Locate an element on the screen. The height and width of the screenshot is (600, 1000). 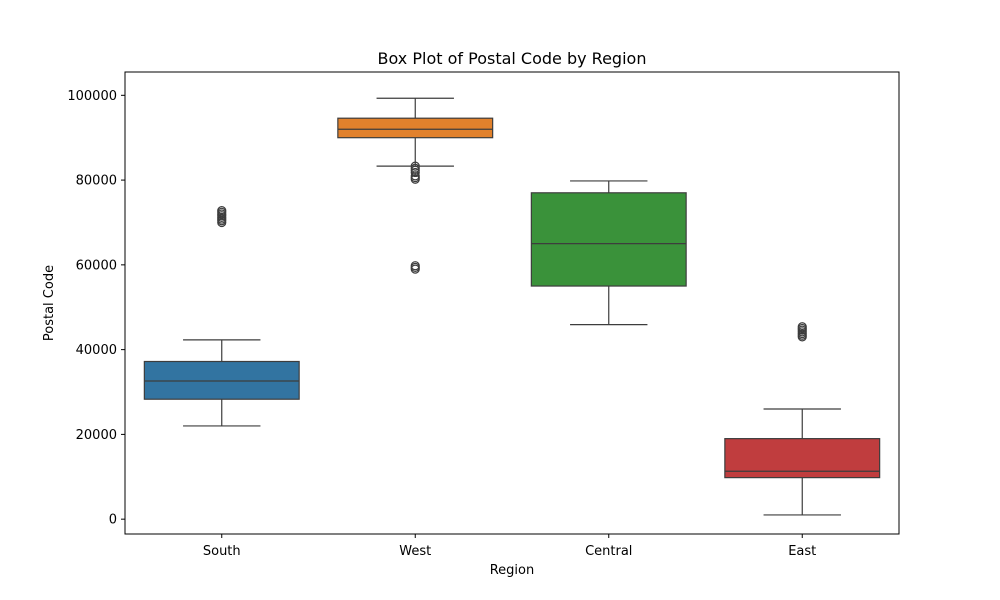
y-tick-label: 100000 is located at coordinates (92, 96).